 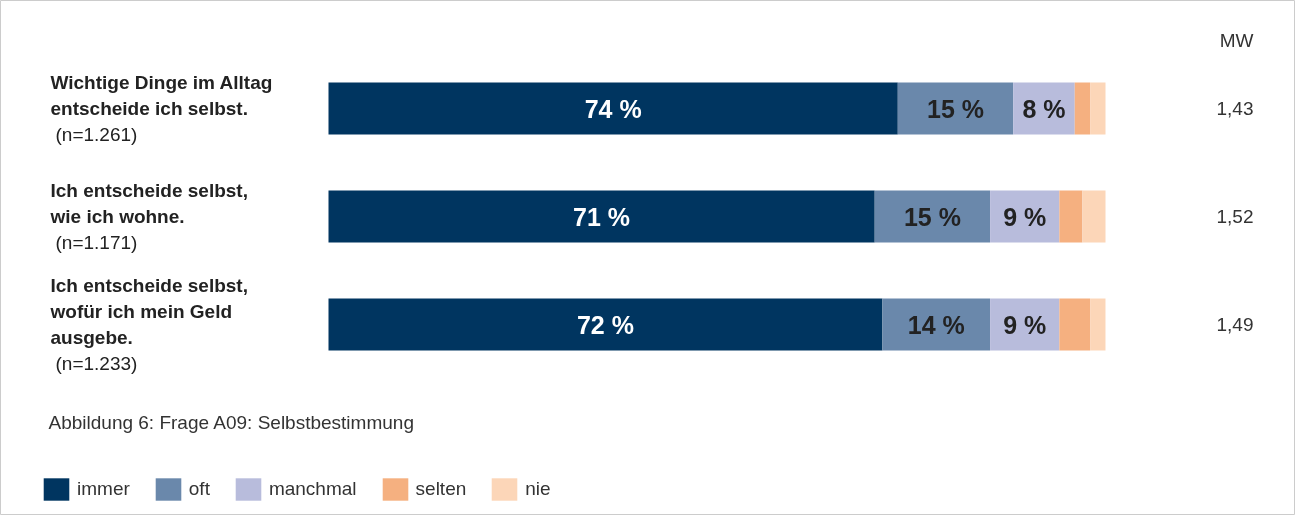 I want to click on text: 1,49, so click(x=1235, y=324).